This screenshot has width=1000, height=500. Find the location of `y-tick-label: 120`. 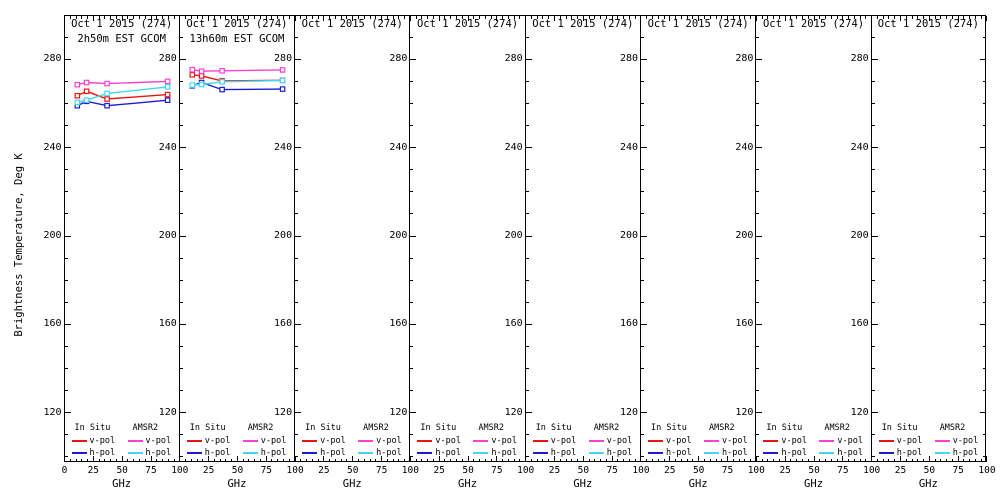

y-tick-label: 120 is located at coordinates (398, 412).